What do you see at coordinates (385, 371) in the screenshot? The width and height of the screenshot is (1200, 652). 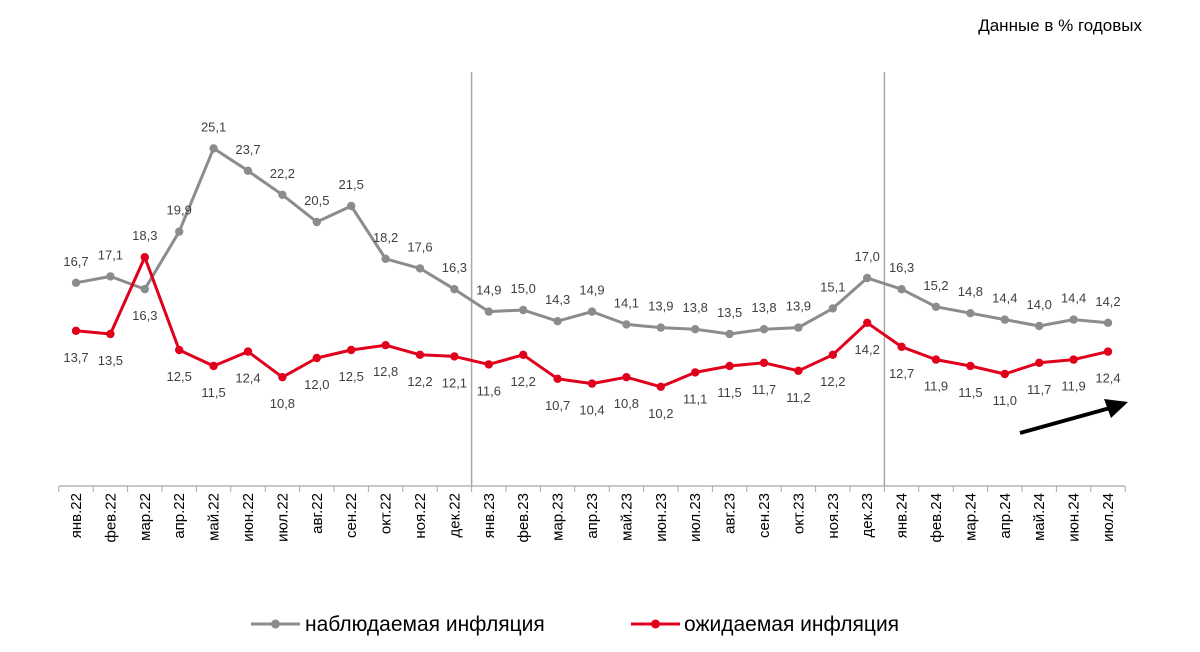 I see `expected-data-label: 12,8` at bounding box center [385, 371].